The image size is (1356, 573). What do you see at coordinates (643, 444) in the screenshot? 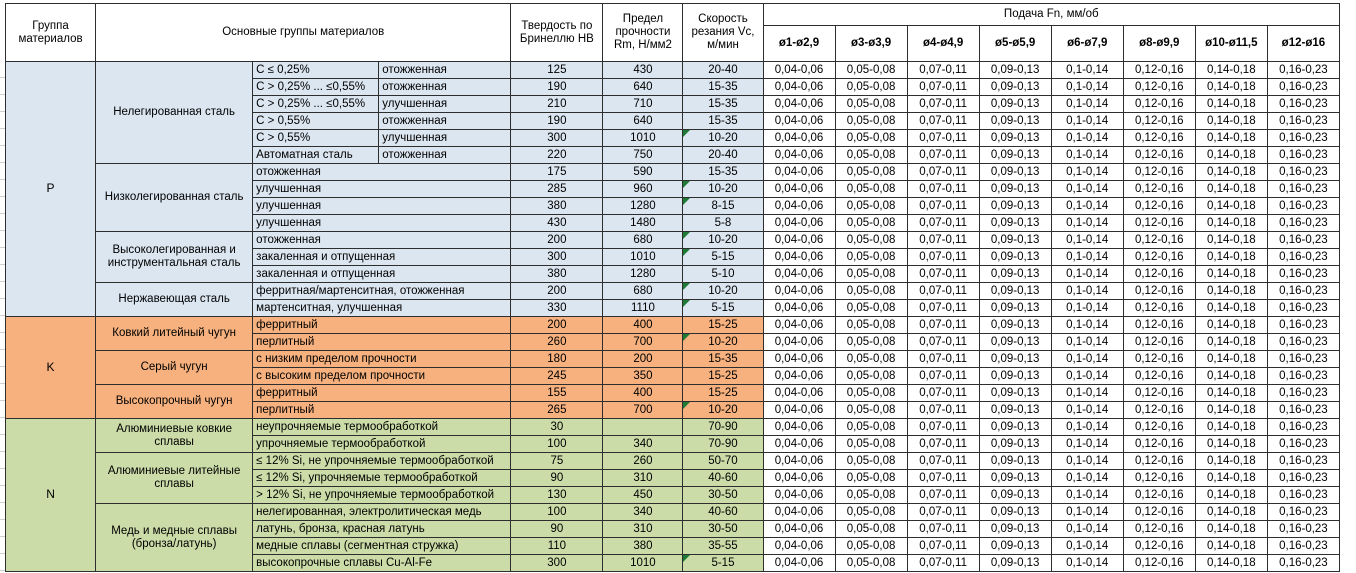
I see `strength-cell: 340` at bounding box center [643, 444].